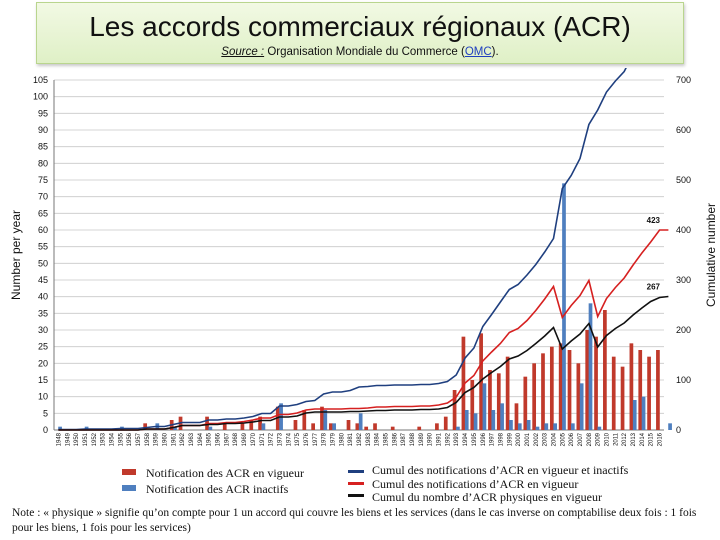 This screenshot has height=540, width=720. What do you see at coordinates (356, 483) in the screenshot?
I see `legend-swatch-line-active` at bounding box center [356, 483].